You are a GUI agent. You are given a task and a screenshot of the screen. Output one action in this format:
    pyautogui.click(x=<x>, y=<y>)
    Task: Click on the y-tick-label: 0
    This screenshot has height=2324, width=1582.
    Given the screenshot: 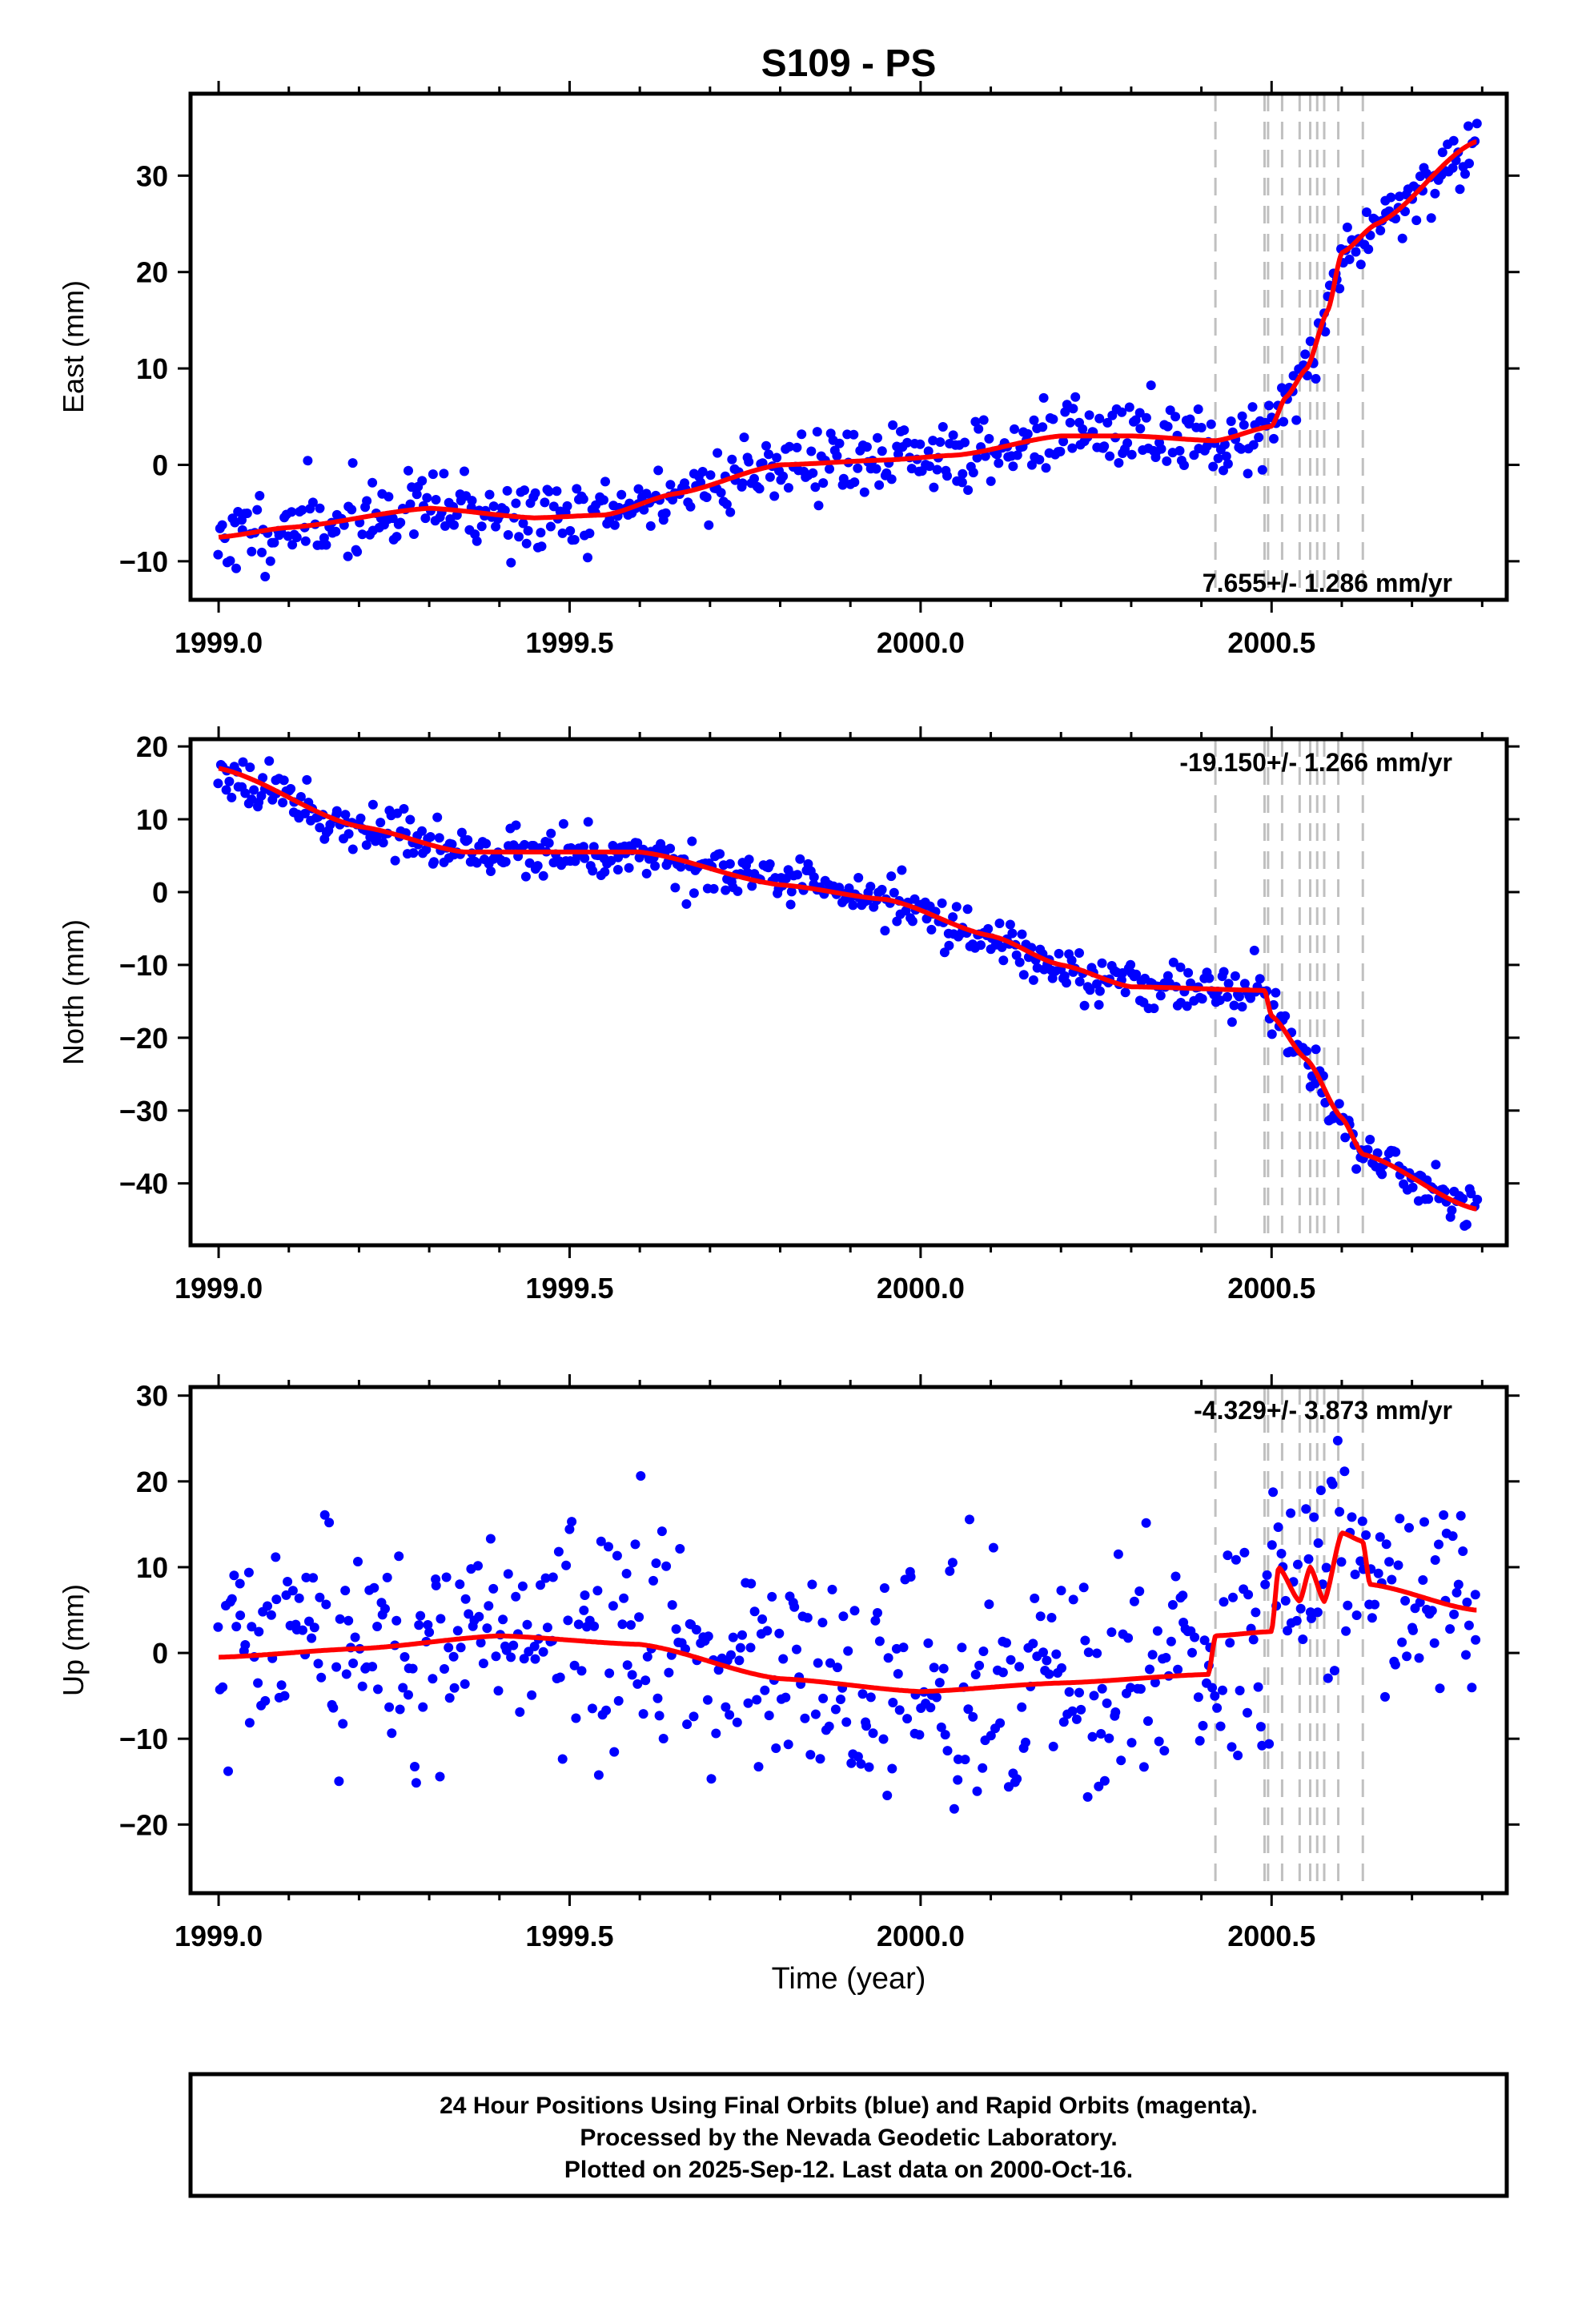 What is the action you would take?
    pyautogui.click(x=160, y=893)
    